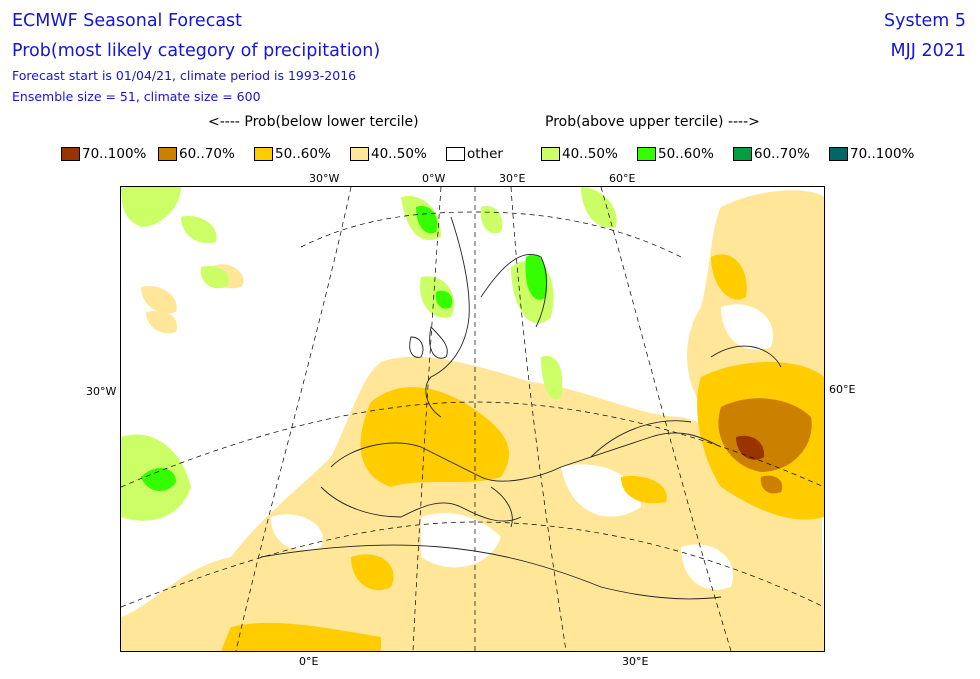  What do you see at coordinates (127, 21) in the screenshot?
I see `title-main: ECMWF Seasonal Forecast` at bounding box center [127, 21].